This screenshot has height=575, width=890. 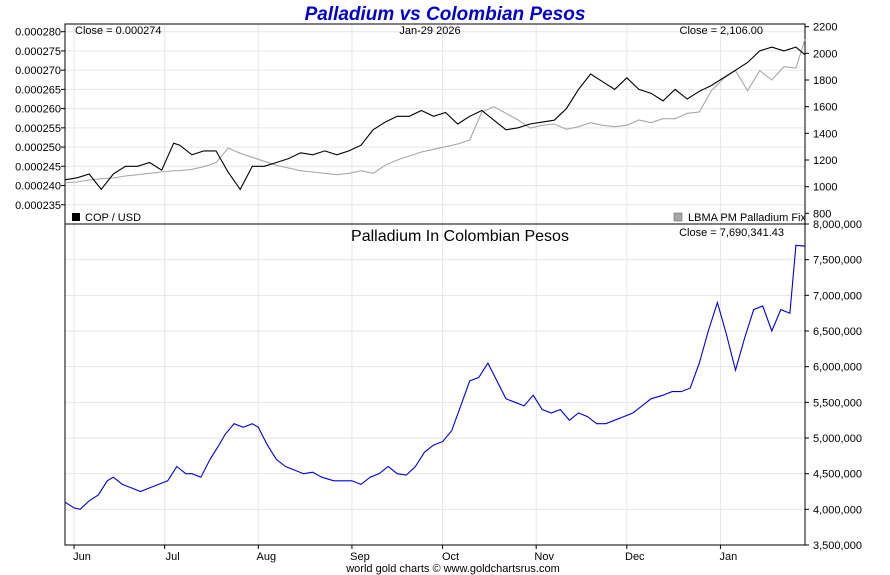 I want to click on tick-label: 6,000,000, so click(x=837, y=368).